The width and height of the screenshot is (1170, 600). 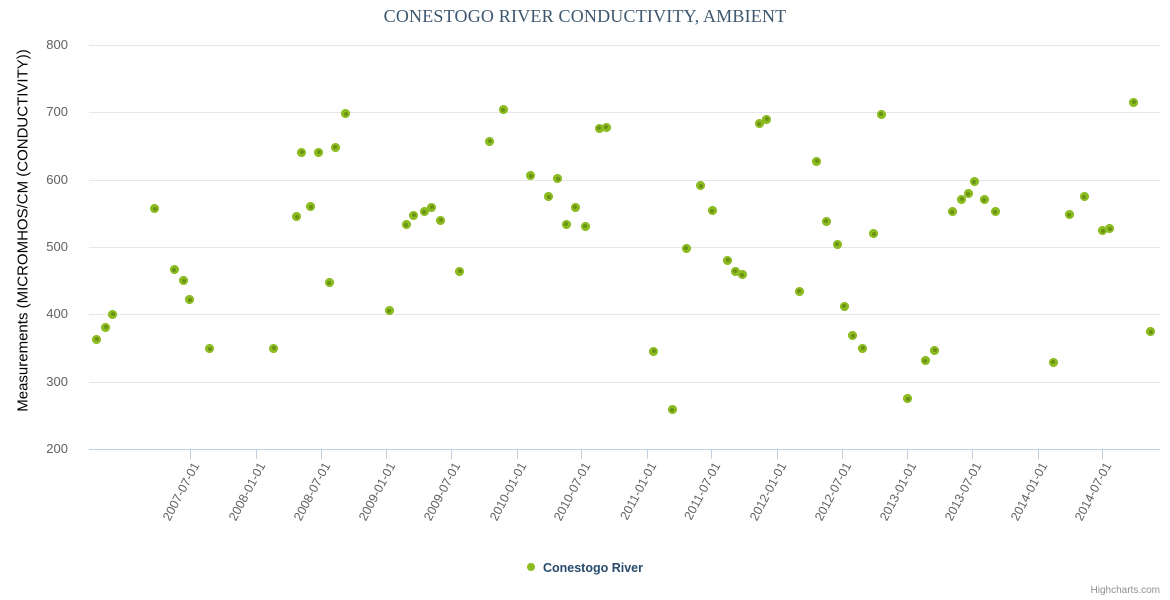 I want to click on legend-item-conestogo-river: Conestogo River, so click(x=584, y=567).